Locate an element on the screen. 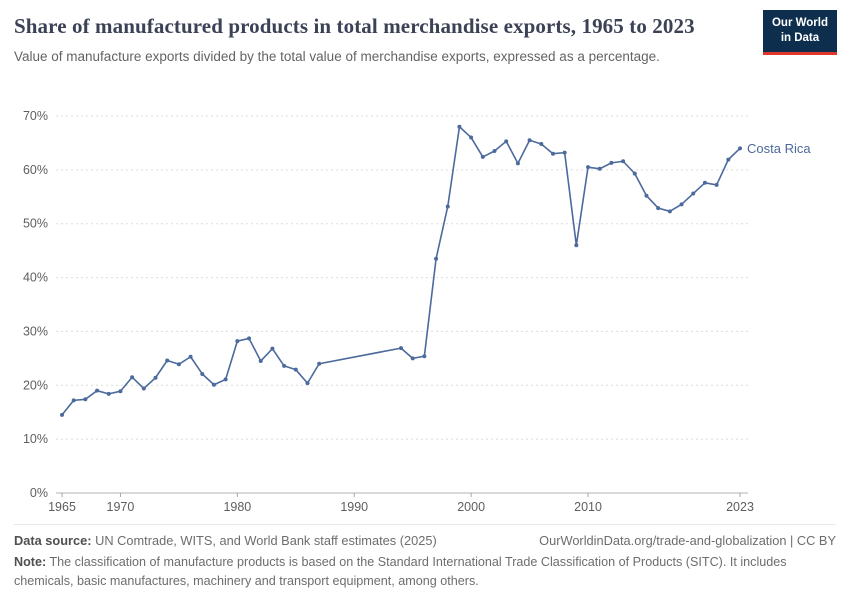  owid-logo: Our World in Data is located at coordinates (800, 32).